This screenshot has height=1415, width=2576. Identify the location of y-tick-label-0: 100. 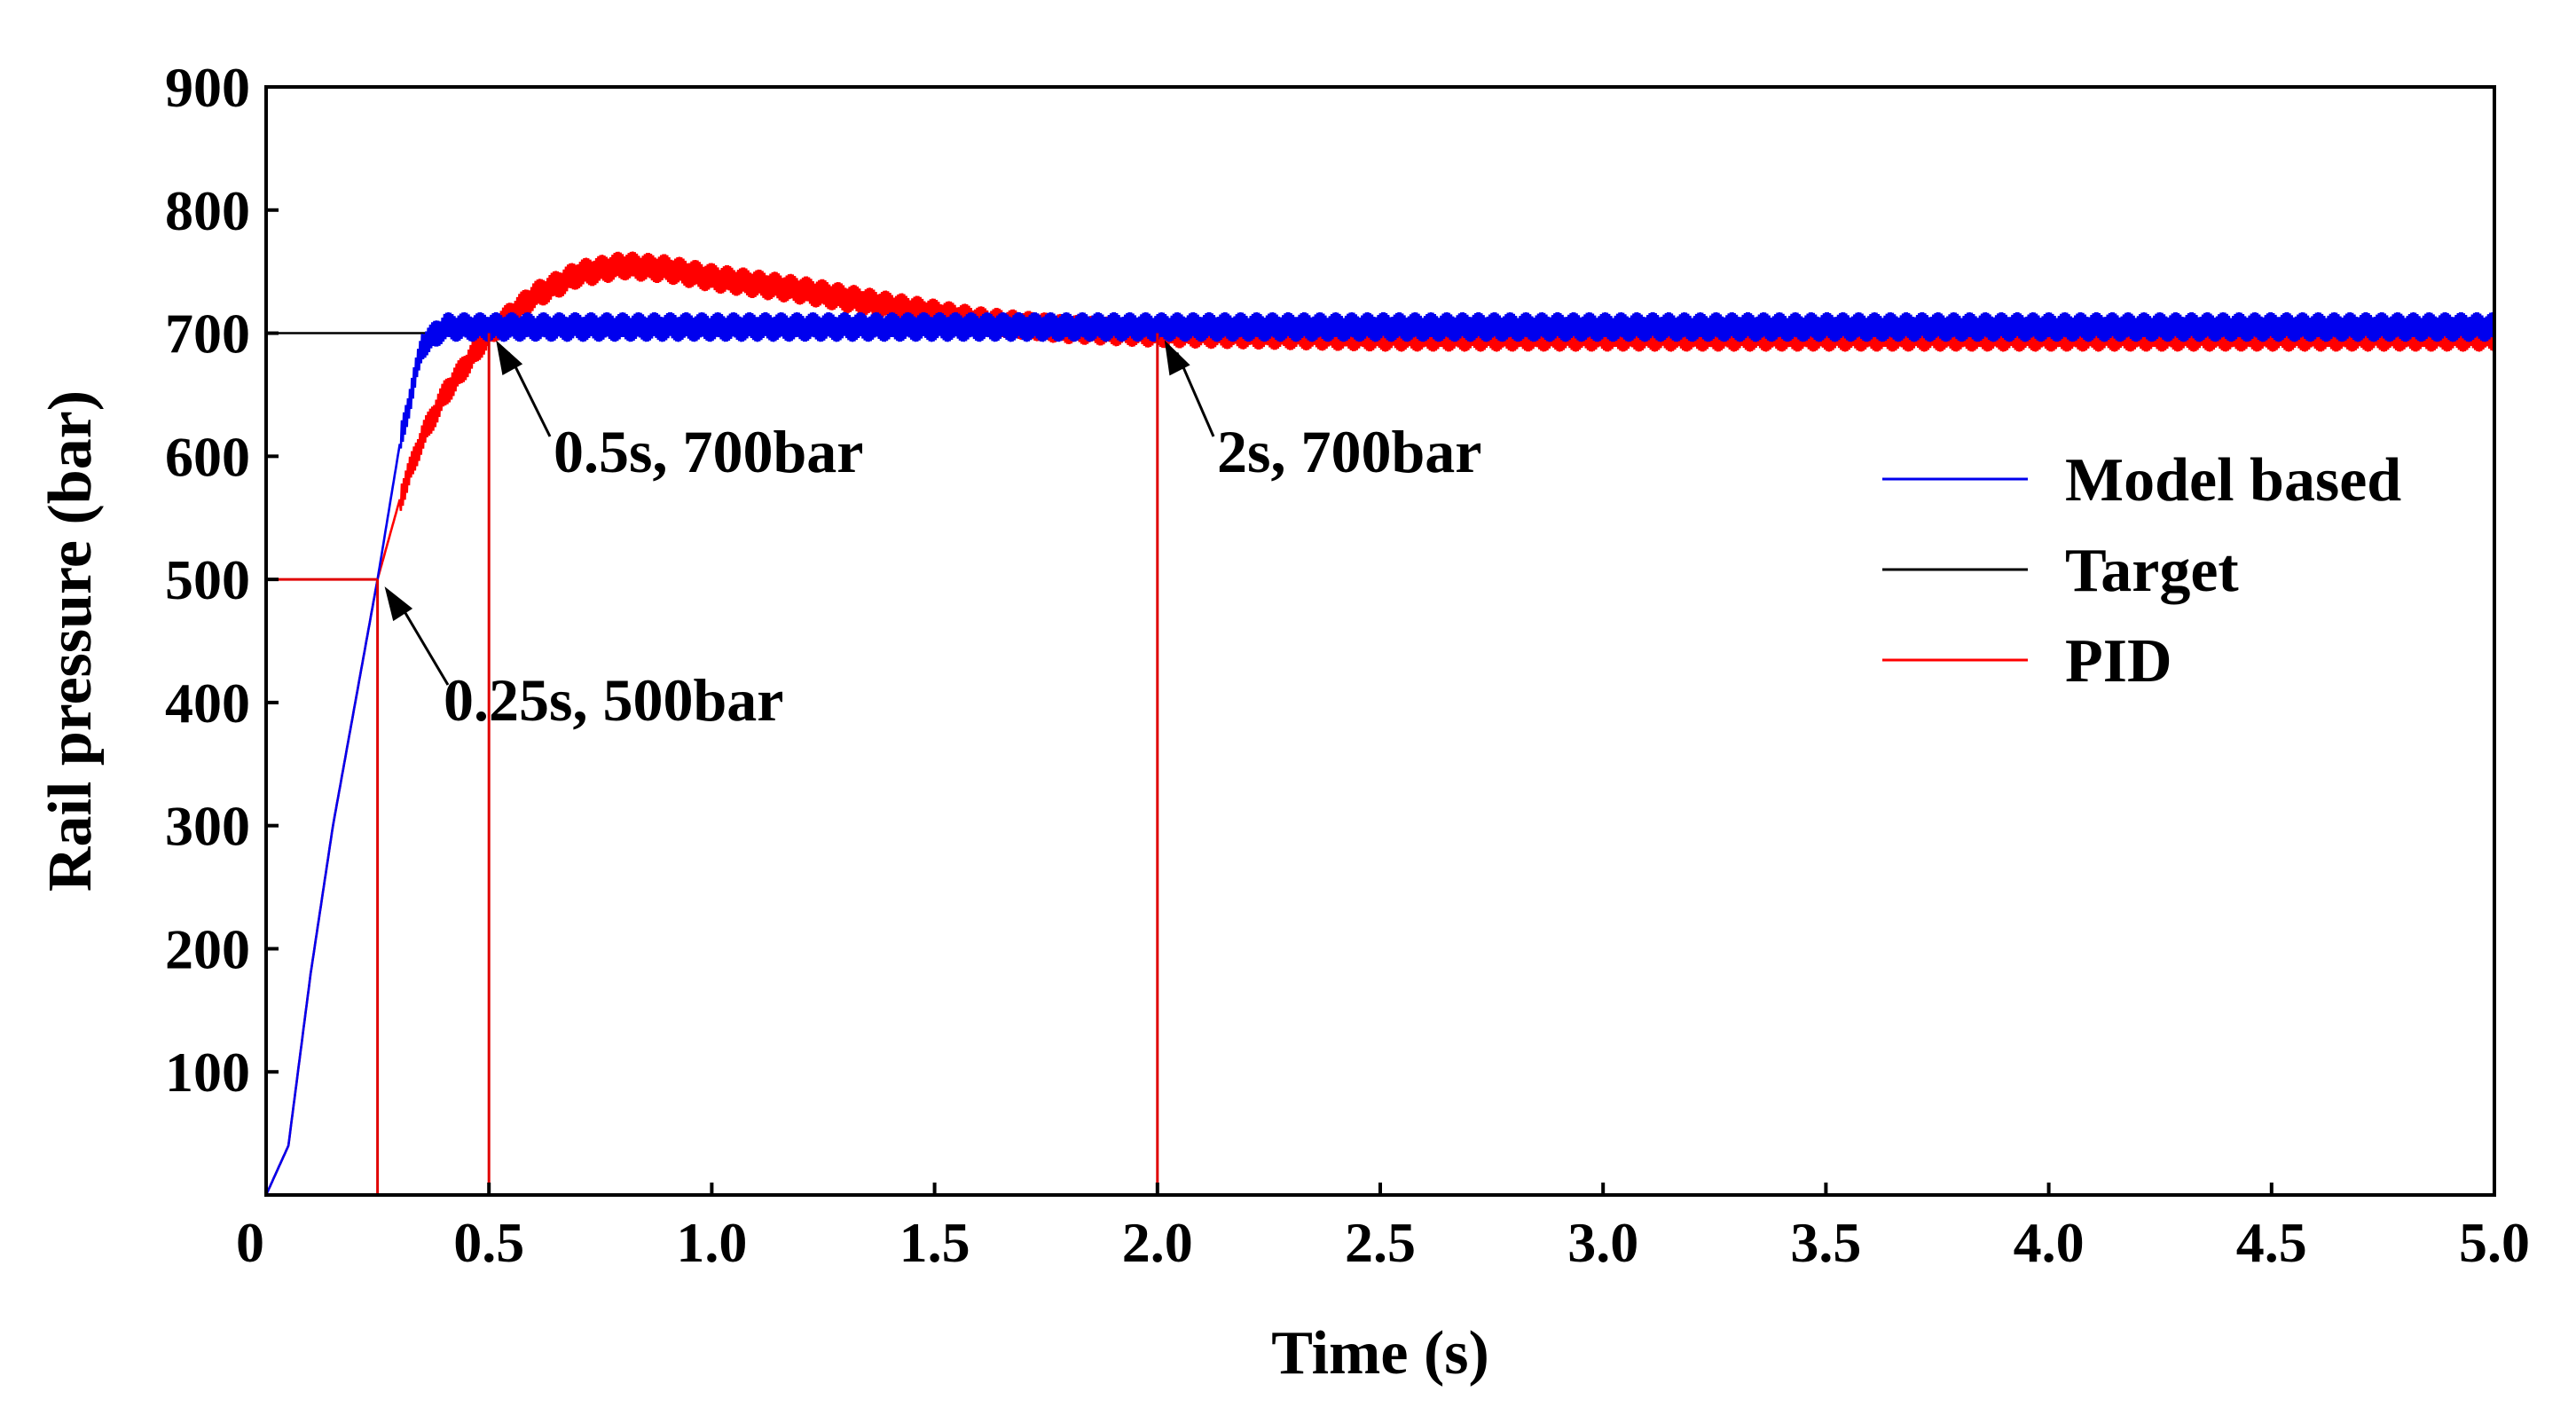
(207, 1072).